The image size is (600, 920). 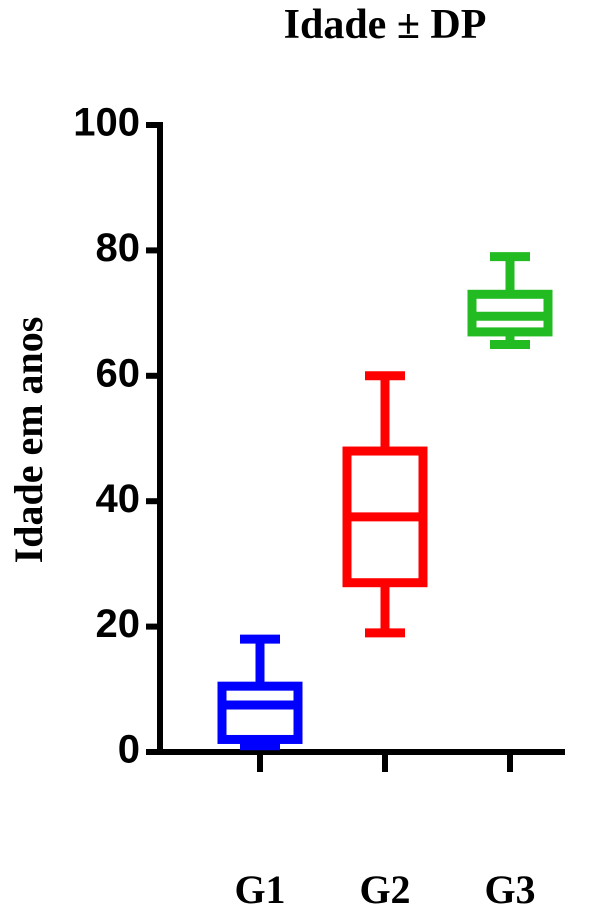 I want to click on x-tick-label: G1, so click(x=259, y=889).